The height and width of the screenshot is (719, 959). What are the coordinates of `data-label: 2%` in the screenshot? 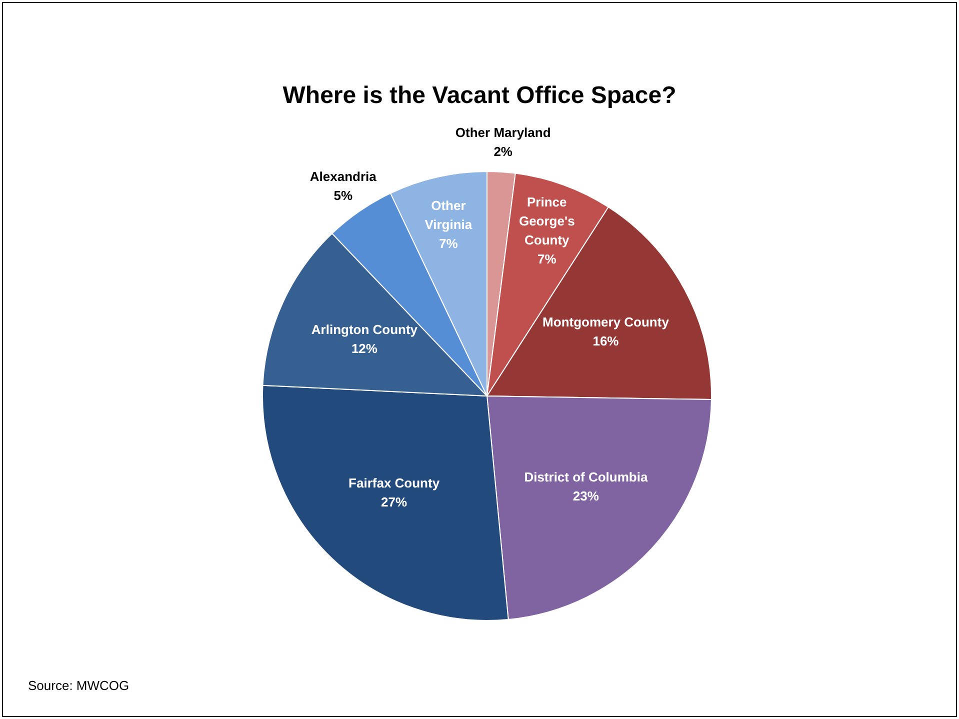 It's located at (503, 151).